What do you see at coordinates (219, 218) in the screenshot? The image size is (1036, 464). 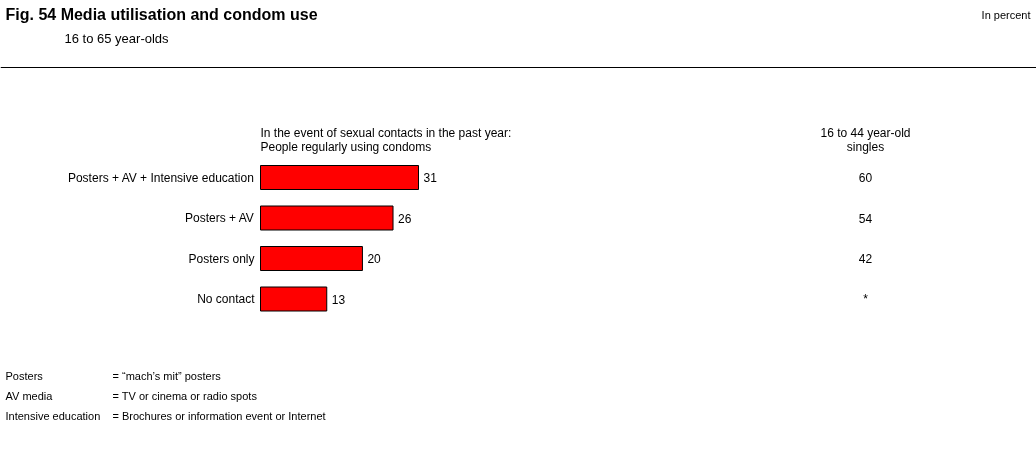 I see `y-tick-label: Posters + AV` at bounding box center [219, 218].